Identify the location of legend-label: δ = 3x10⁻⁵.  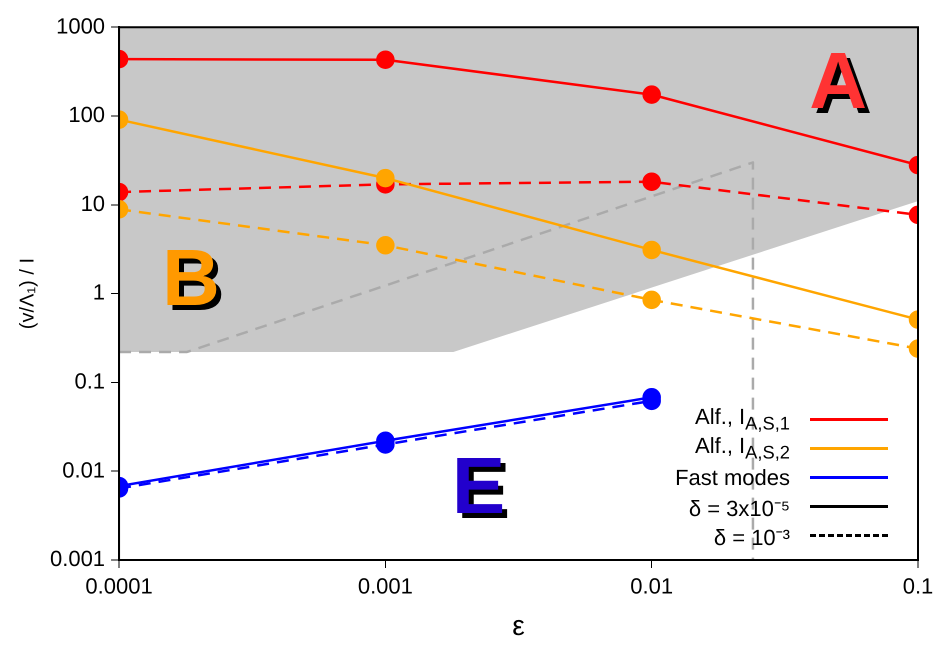
(739, 508).